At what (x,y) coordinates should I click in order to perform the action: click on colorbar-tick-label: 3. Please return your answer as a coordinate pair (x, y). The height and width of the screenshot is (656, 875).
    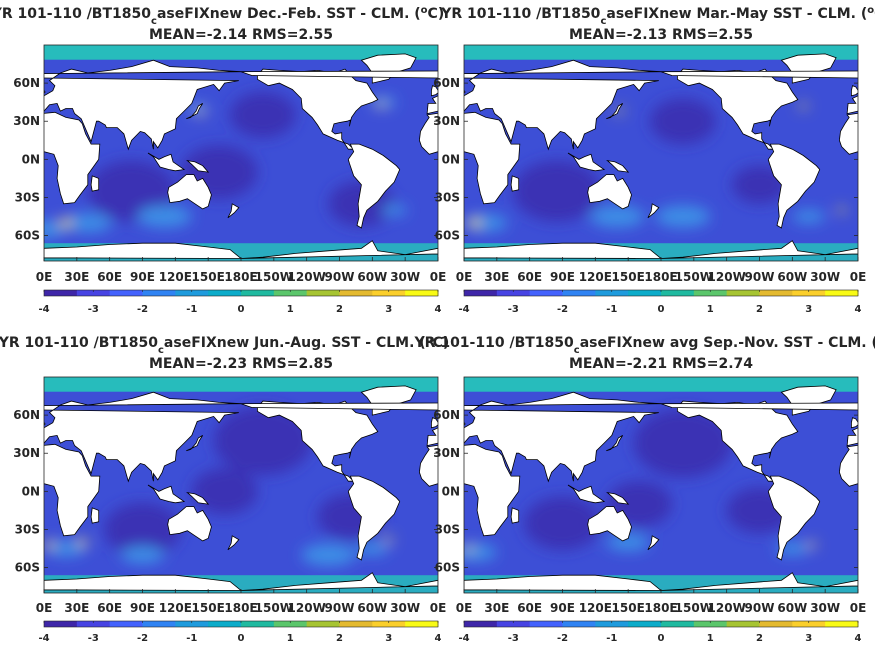
    Looking at the image, I should click on (808, 638).